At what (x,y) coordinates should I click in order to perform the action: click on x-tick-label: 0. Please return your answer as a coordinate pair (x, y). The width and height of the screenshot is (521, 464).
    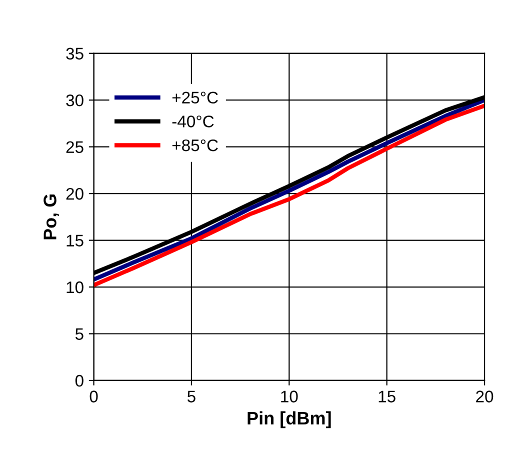
    Looking at the image, I should click on (94, 396).